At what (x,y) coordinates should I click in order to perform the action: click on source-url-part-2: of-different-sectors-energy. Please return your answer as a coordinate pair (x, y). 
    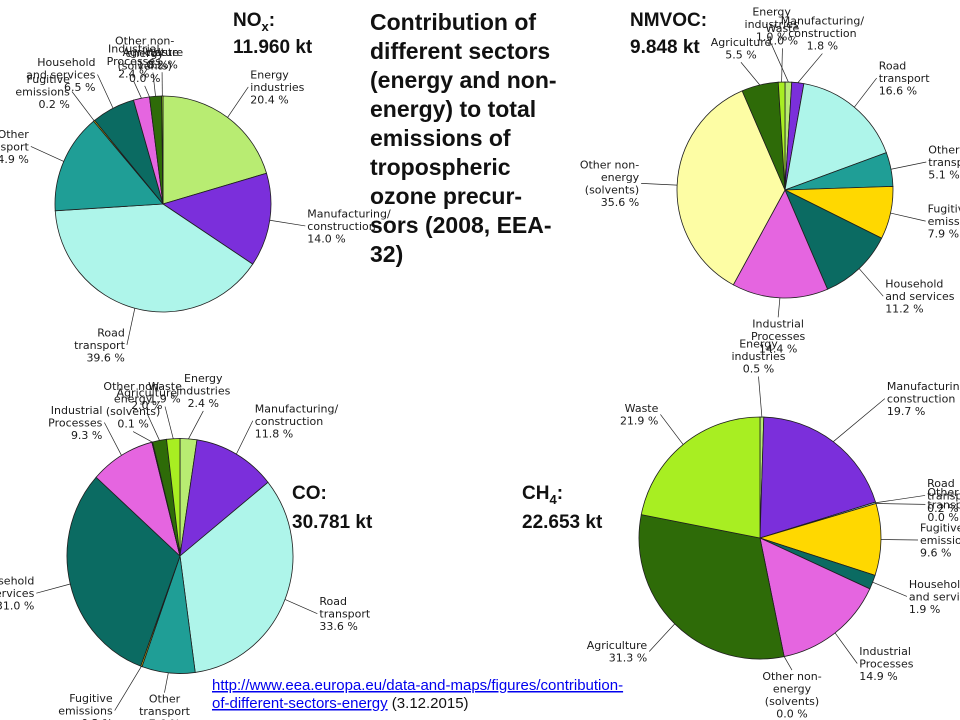
    Looking at the image, I should click on (300, 703).